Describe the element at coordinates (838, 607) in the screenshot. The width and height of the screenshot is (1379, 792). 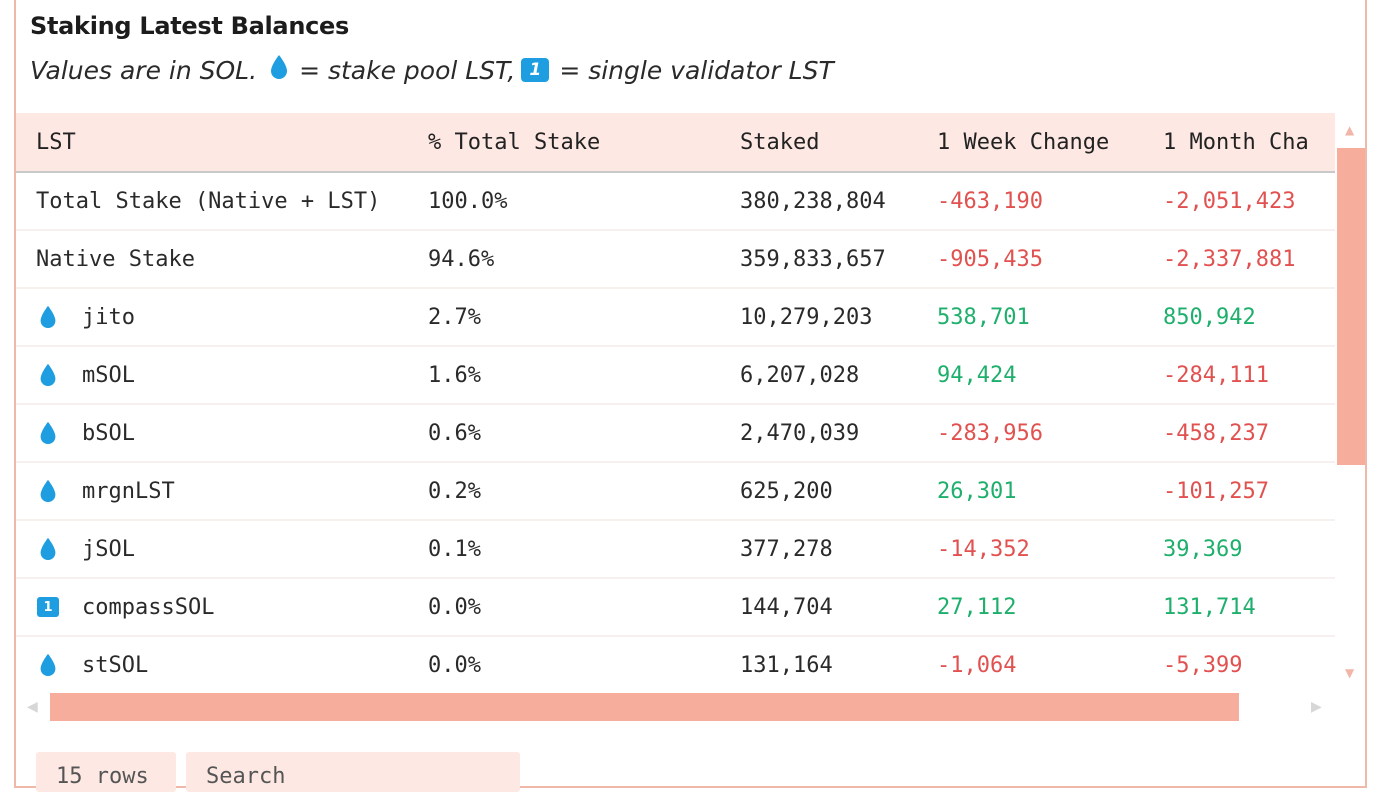
I see `cell-staked: 144,704` at that location.